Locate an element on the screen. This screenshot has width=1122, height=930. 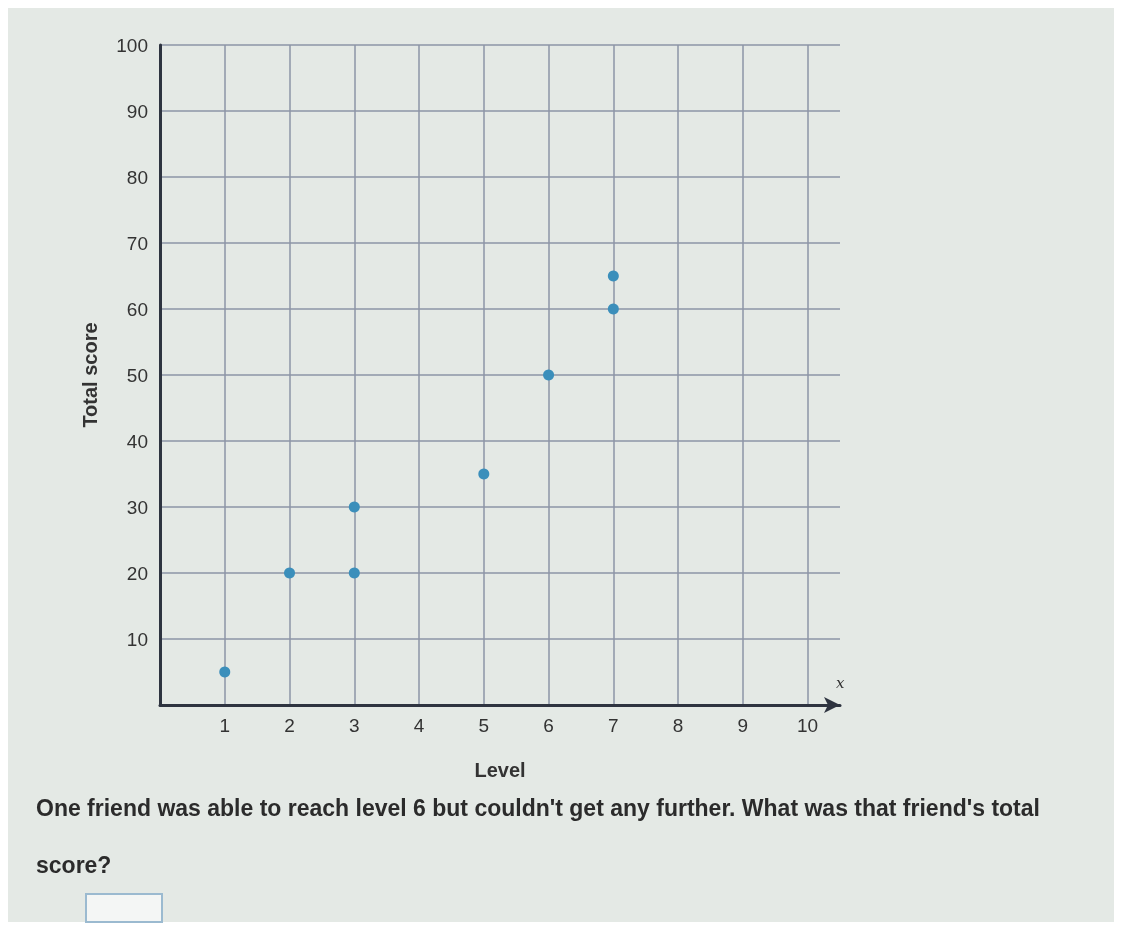
x-tick-label: 7 is located at coordinates (613, 725).